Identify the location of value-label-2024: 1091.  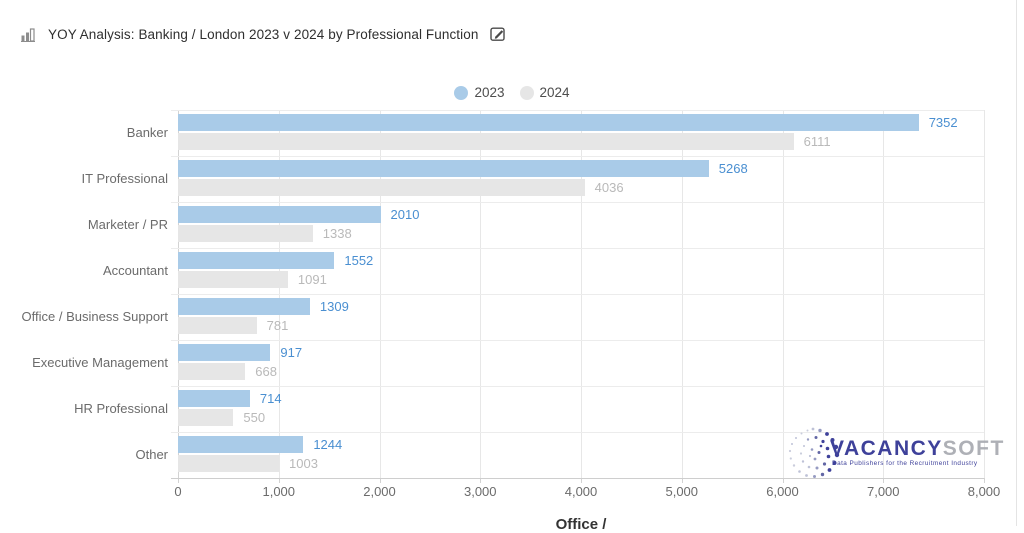
(312, 279).